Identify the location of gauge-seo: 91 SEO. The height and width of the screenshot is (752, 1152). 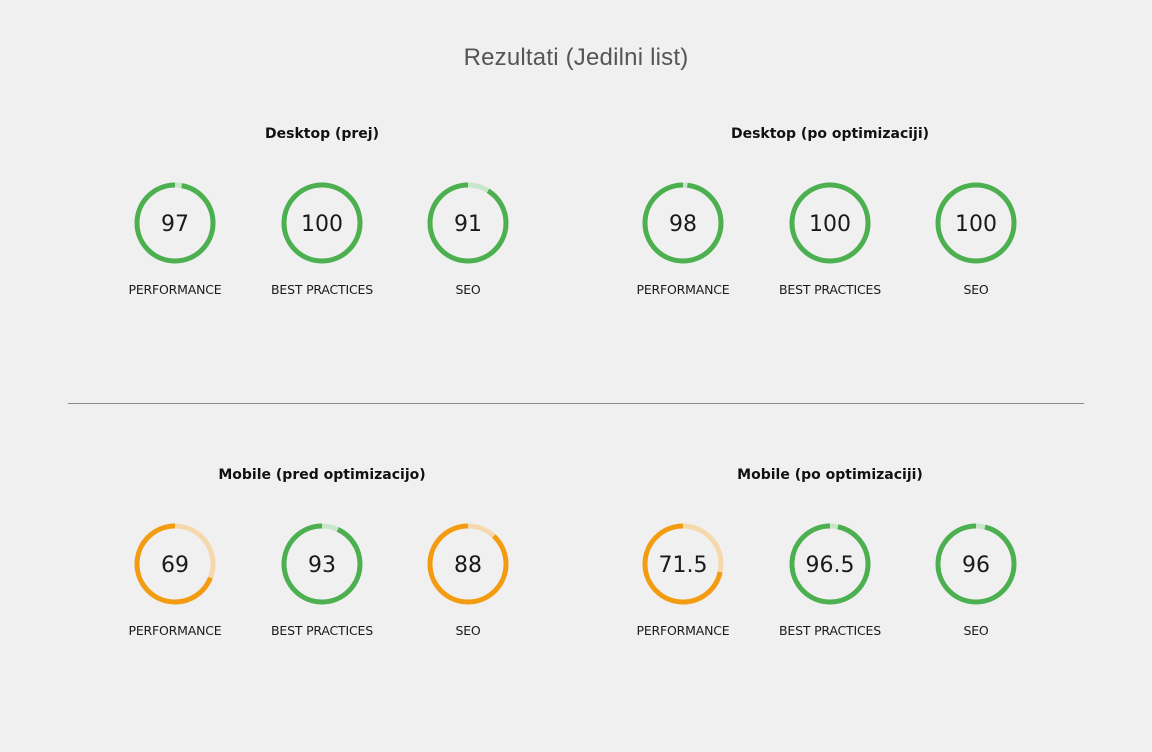
(468, 238).